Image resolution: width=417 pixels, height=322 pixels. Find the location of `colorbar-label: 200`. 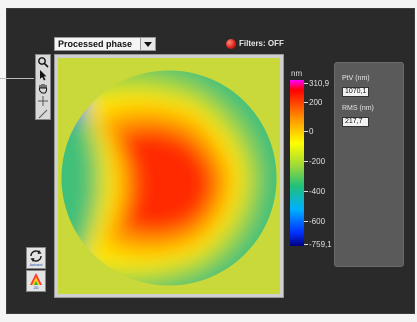

colorbar-label: 200 is located at coordinates (316, 102).